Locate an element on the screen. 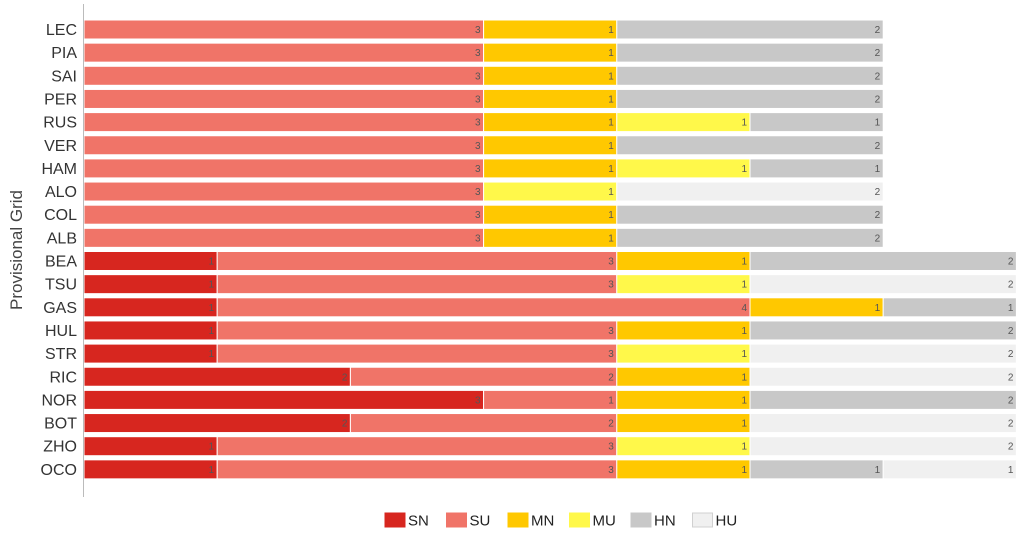  y-axis-label: Provisional Grid is located at coordinates (16, 250).